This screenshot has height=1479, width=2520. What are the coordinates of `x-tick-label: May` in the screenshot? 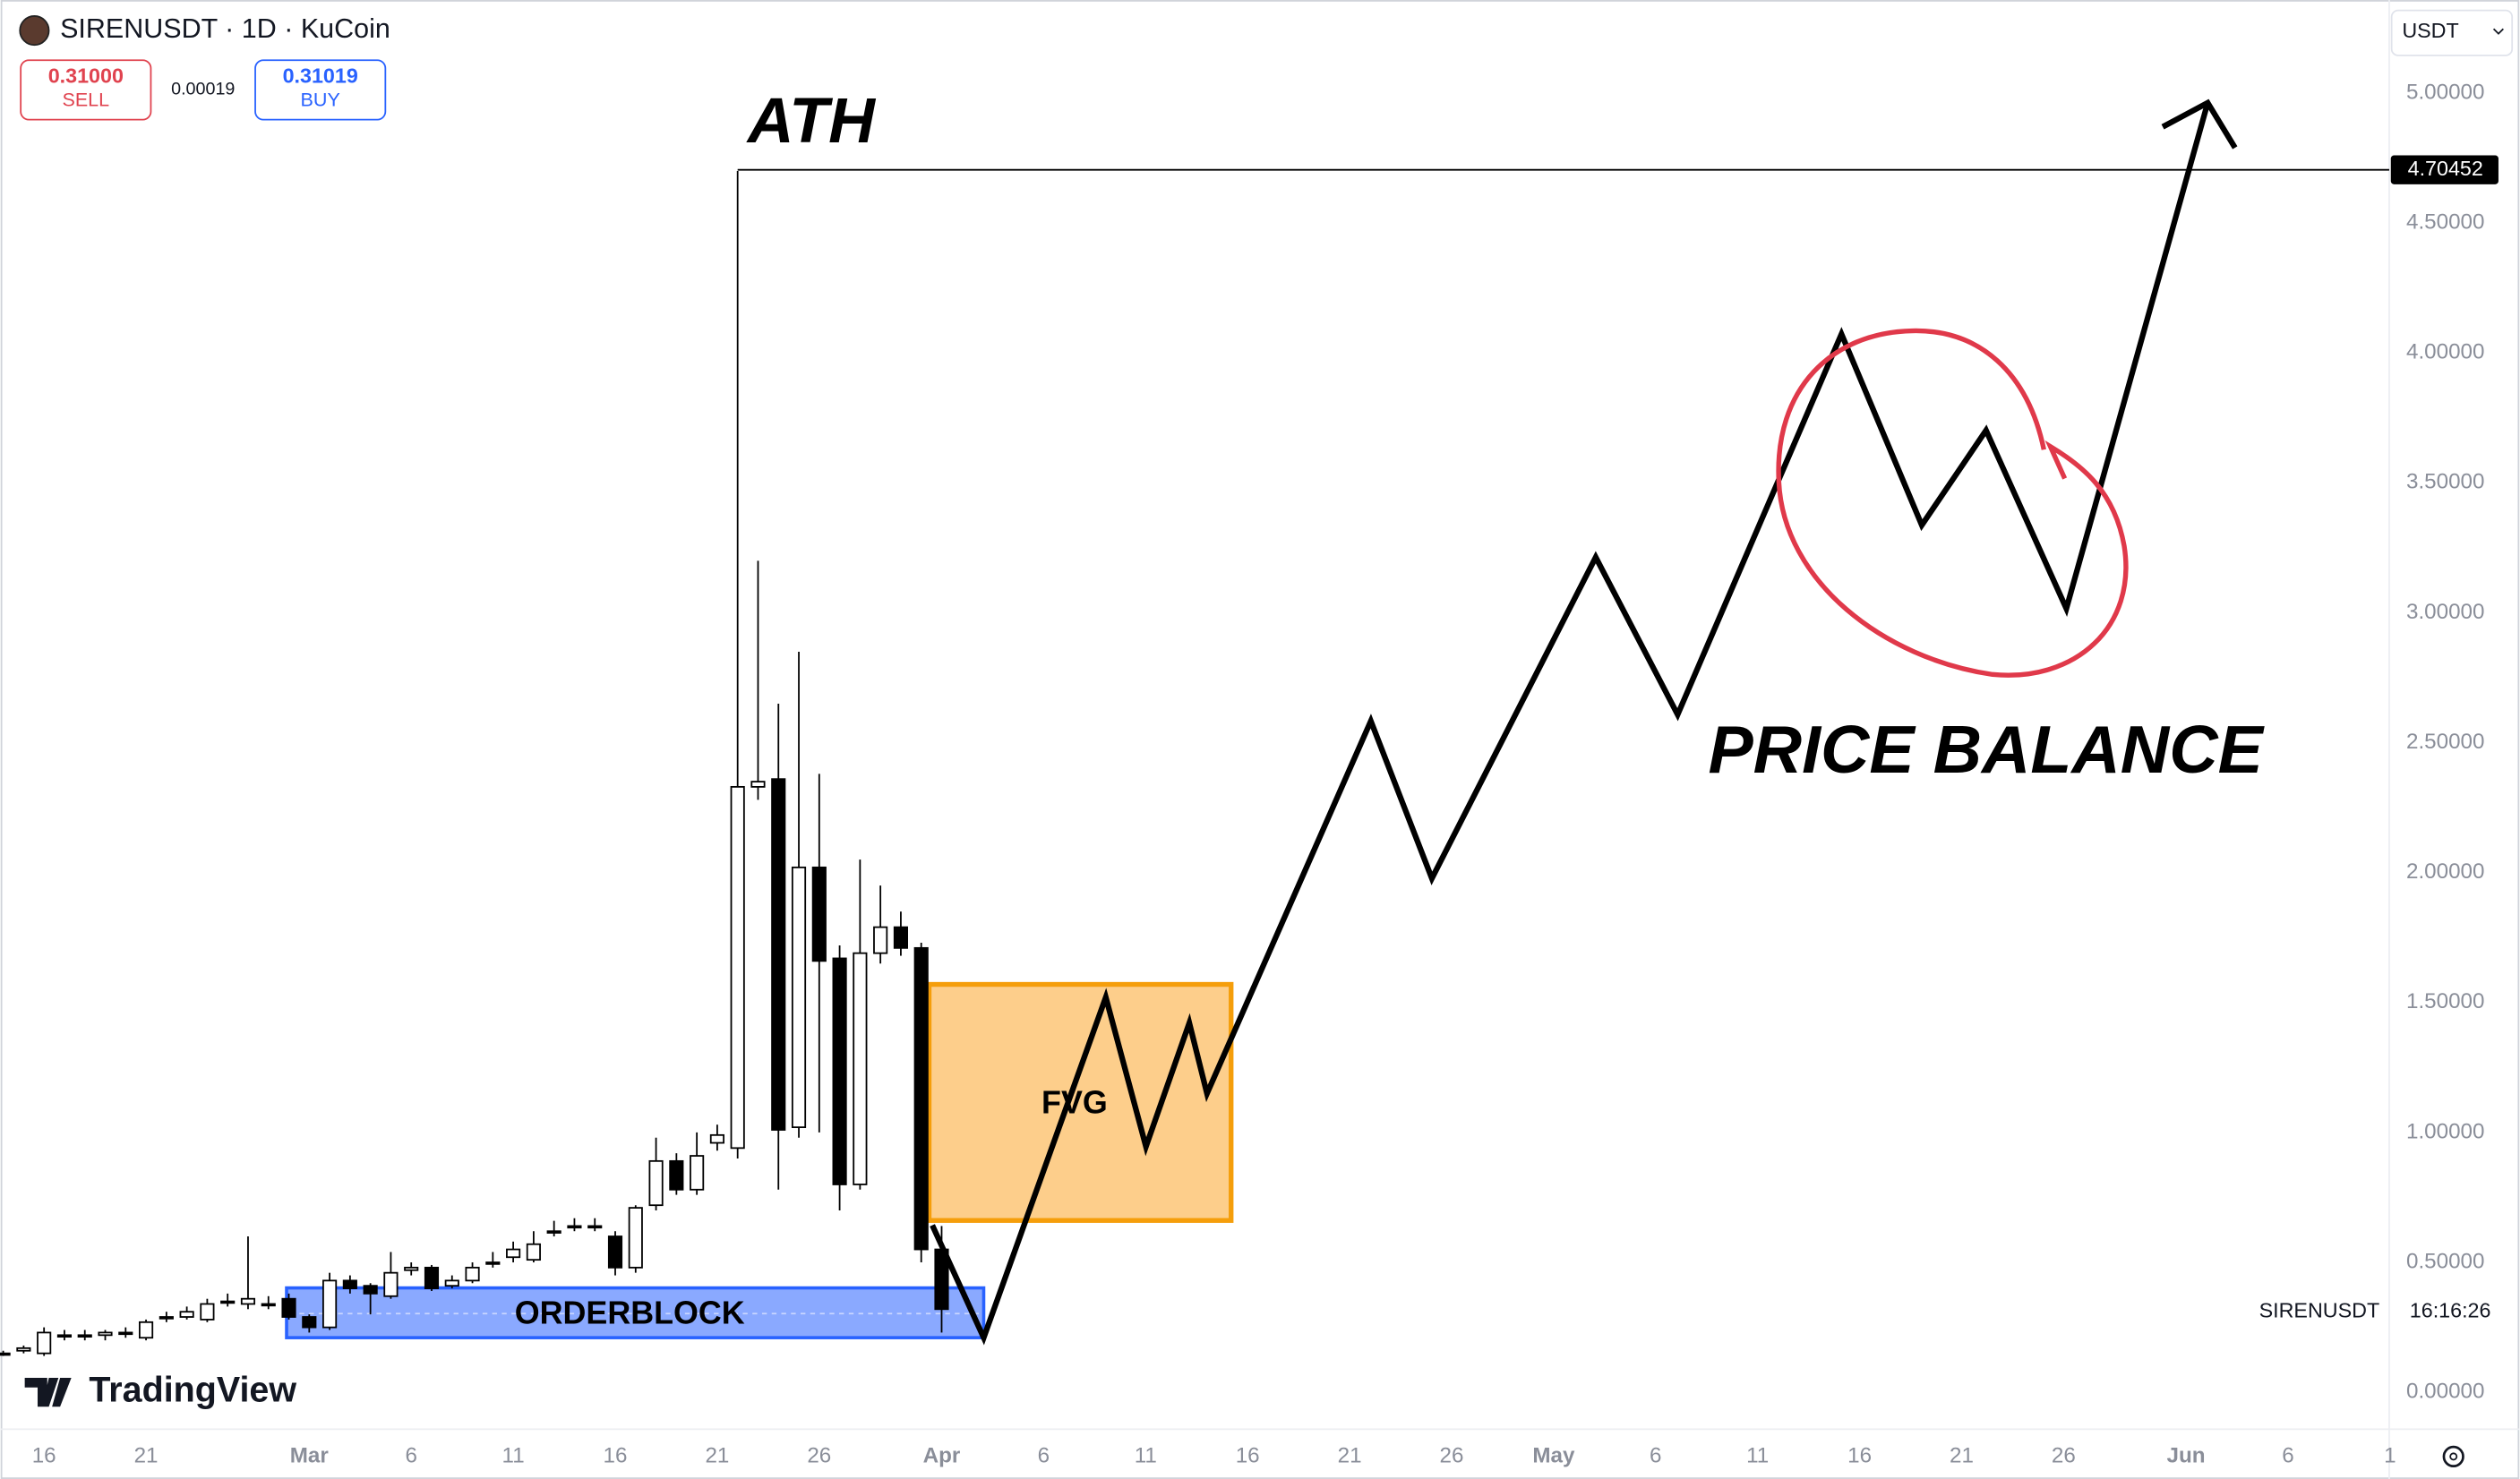 It's located at (1554, 1455).